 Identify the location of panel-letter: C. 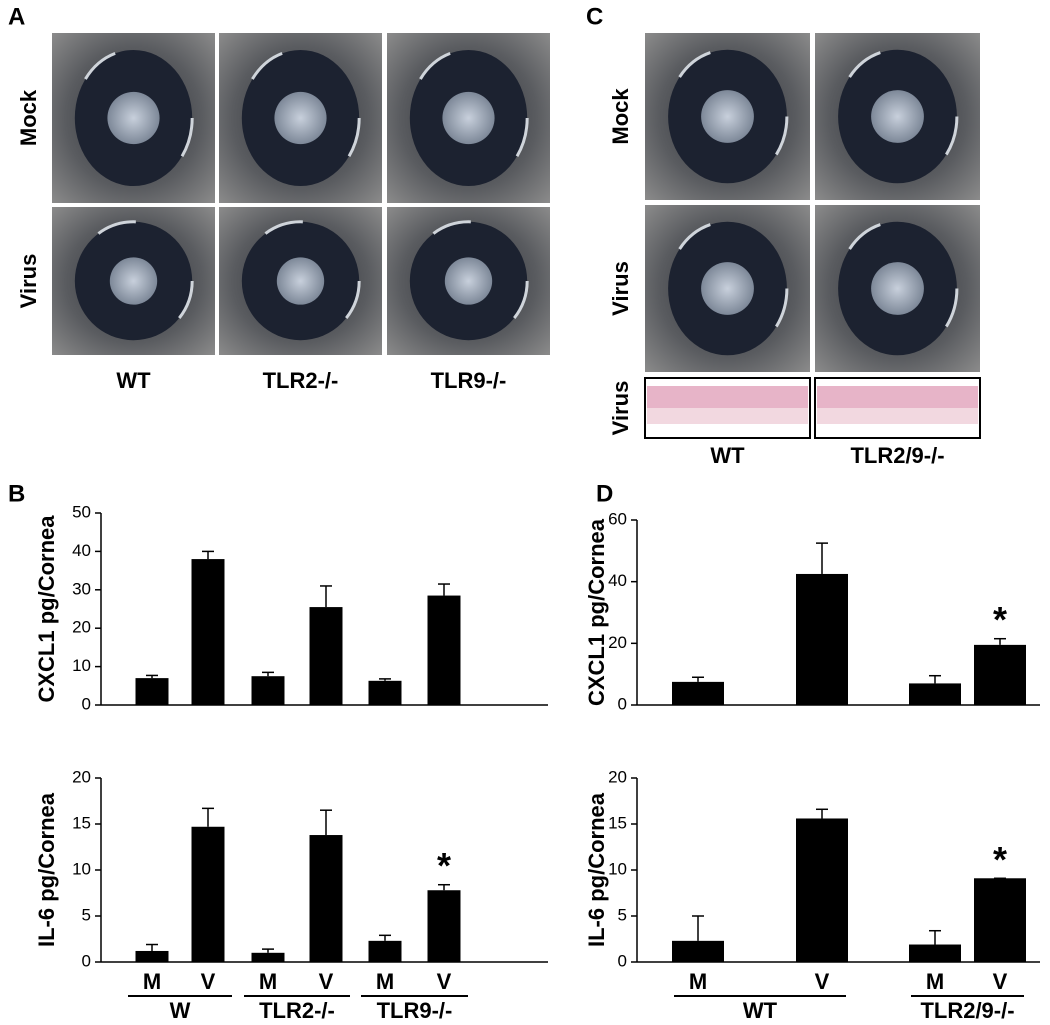
(594, 16).